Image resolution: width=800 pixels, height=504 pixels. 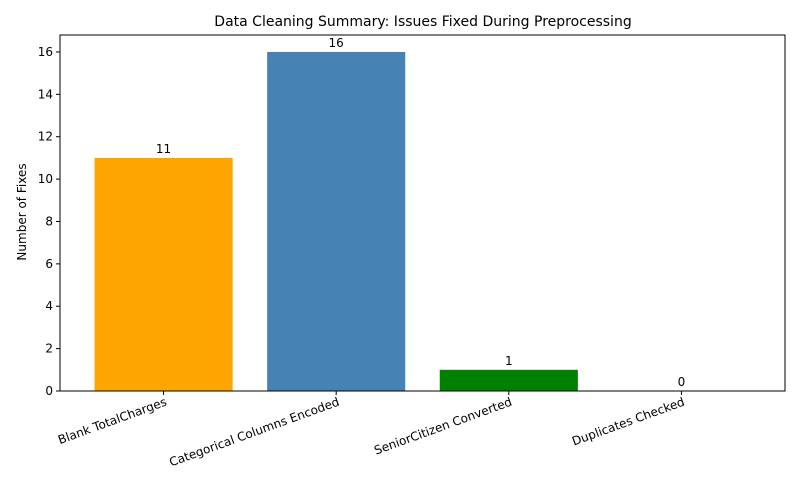 I want to click on x-tick-label: SeniorCitizen Converted, so click(x=443, y=426).